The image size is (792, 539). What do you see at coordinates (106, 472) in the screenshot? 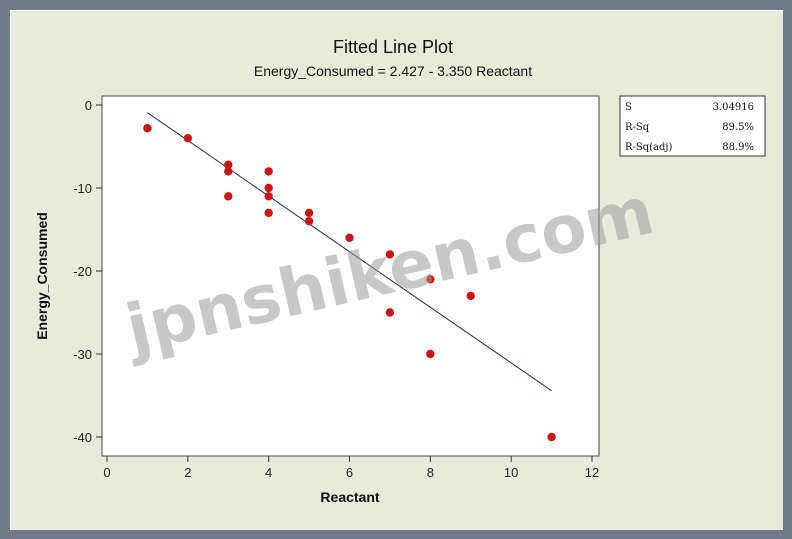
I see `x-tick-label: 0` at bounding box center [106, 472].